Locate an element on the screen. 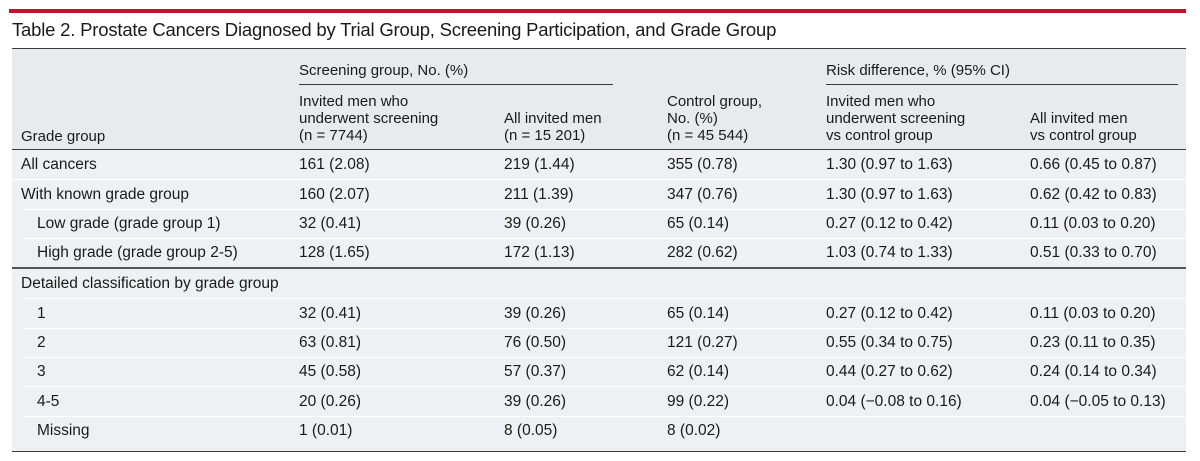 This screenshot has height=461, width=1200. table-cell: 45 (0.58) is located at coordinates (330, 371).